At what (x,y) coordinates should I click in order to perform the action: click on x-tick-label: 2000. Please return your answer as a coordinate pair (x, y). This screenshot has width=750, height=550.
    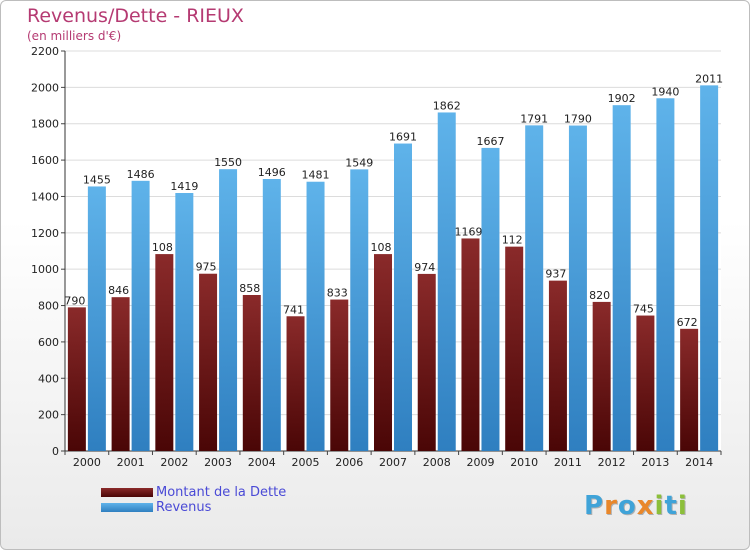
    Looking at the image, I should click on (87, 462).